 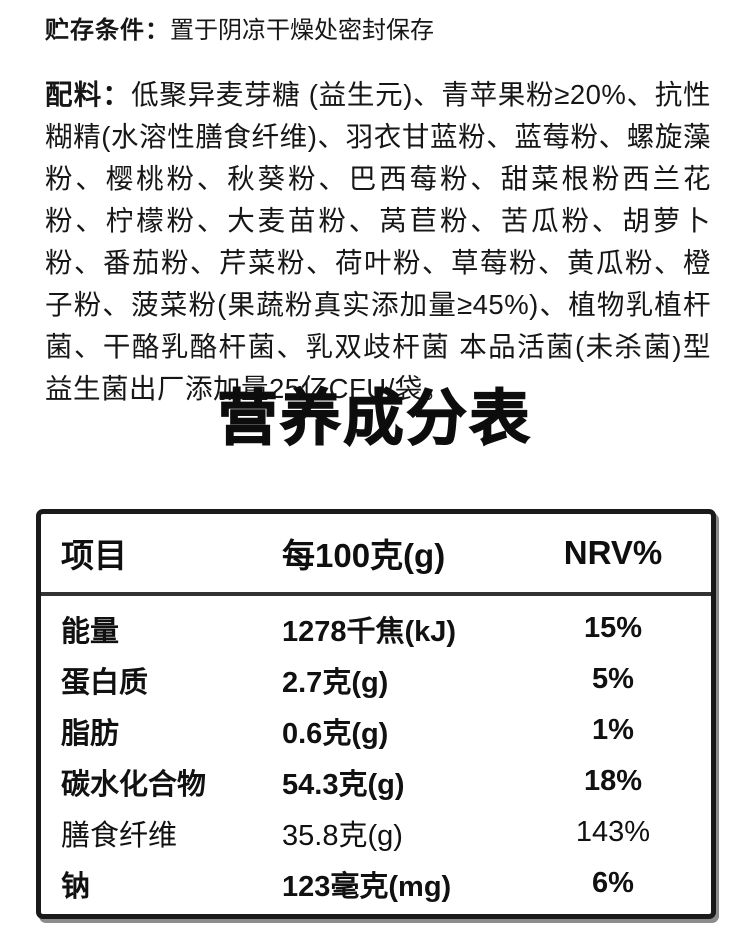 I want to click on row-nrv: 5%, so click(x=613, y=679).